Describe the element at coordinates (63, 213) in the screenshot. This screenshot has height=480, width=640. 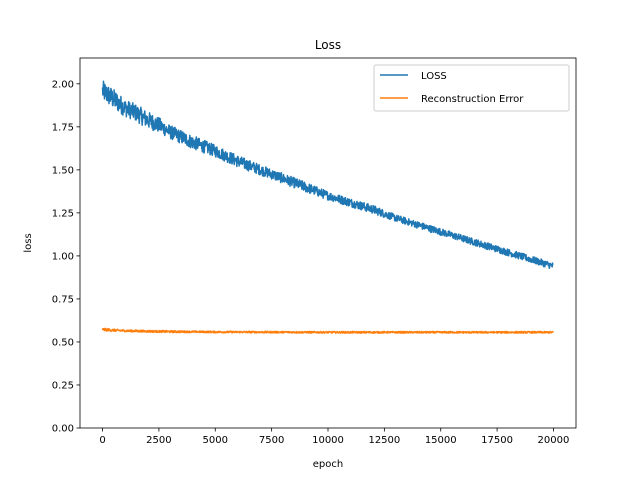
I see `y-tick-label: 1.25` at that location.